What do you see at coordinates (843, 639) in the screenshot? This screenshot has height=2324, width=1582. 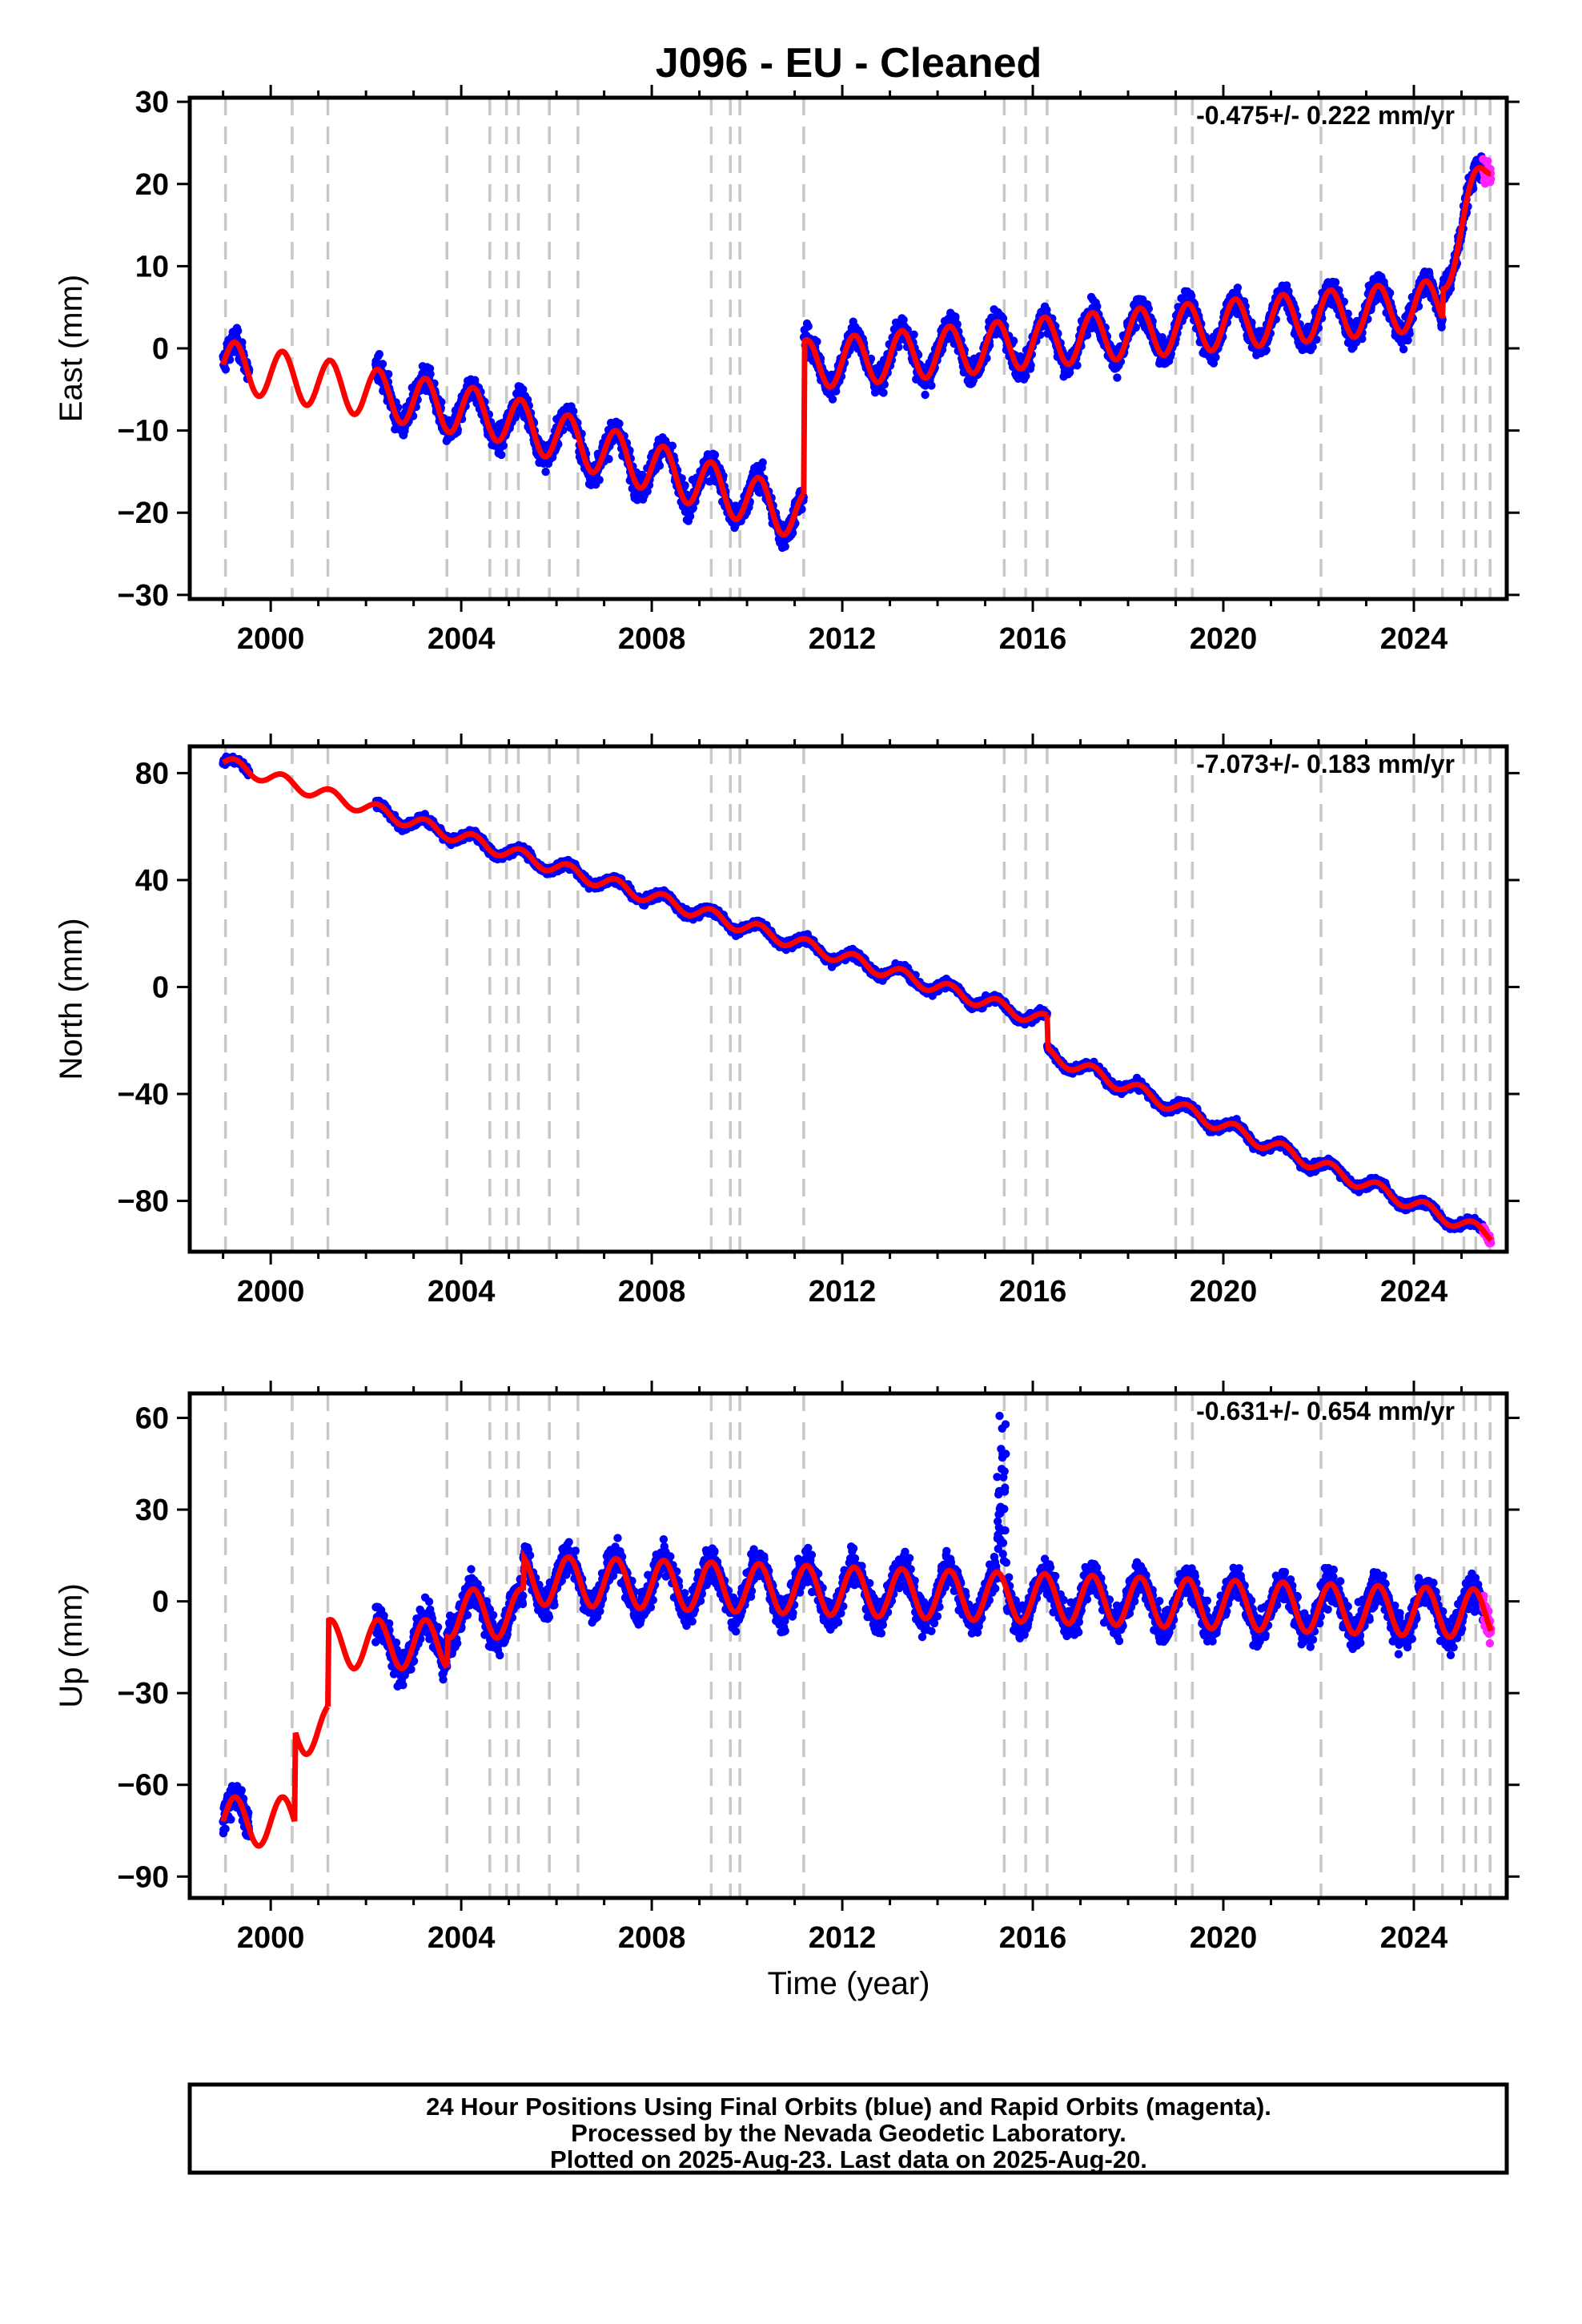 I see `x-tick-label: 2012` at bounding box center [843, 639].